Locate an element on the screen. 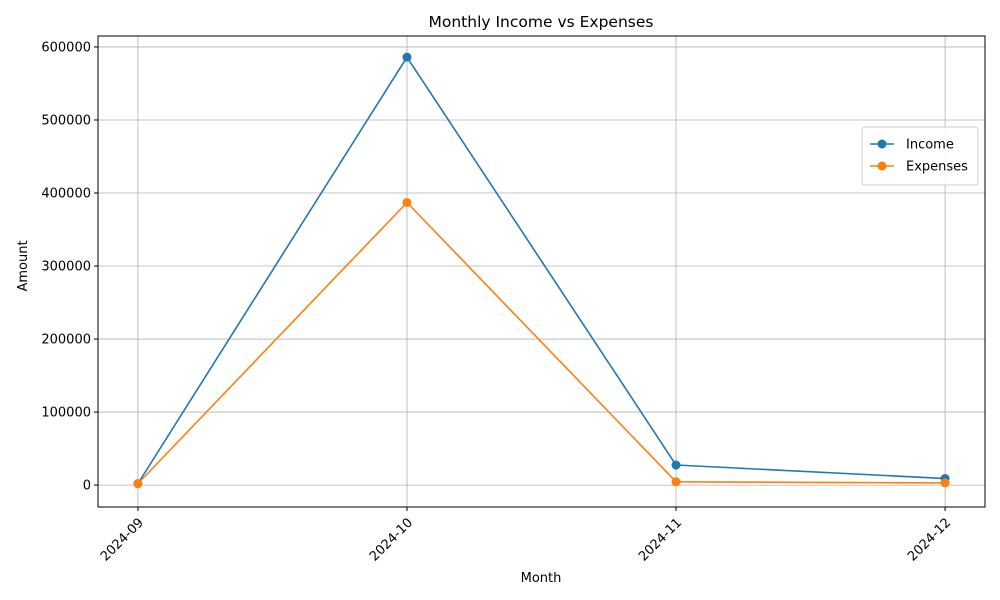 This screenshot has height=600, width=1000. y-tick-label: 200000 is located at coordinates (66, 340).